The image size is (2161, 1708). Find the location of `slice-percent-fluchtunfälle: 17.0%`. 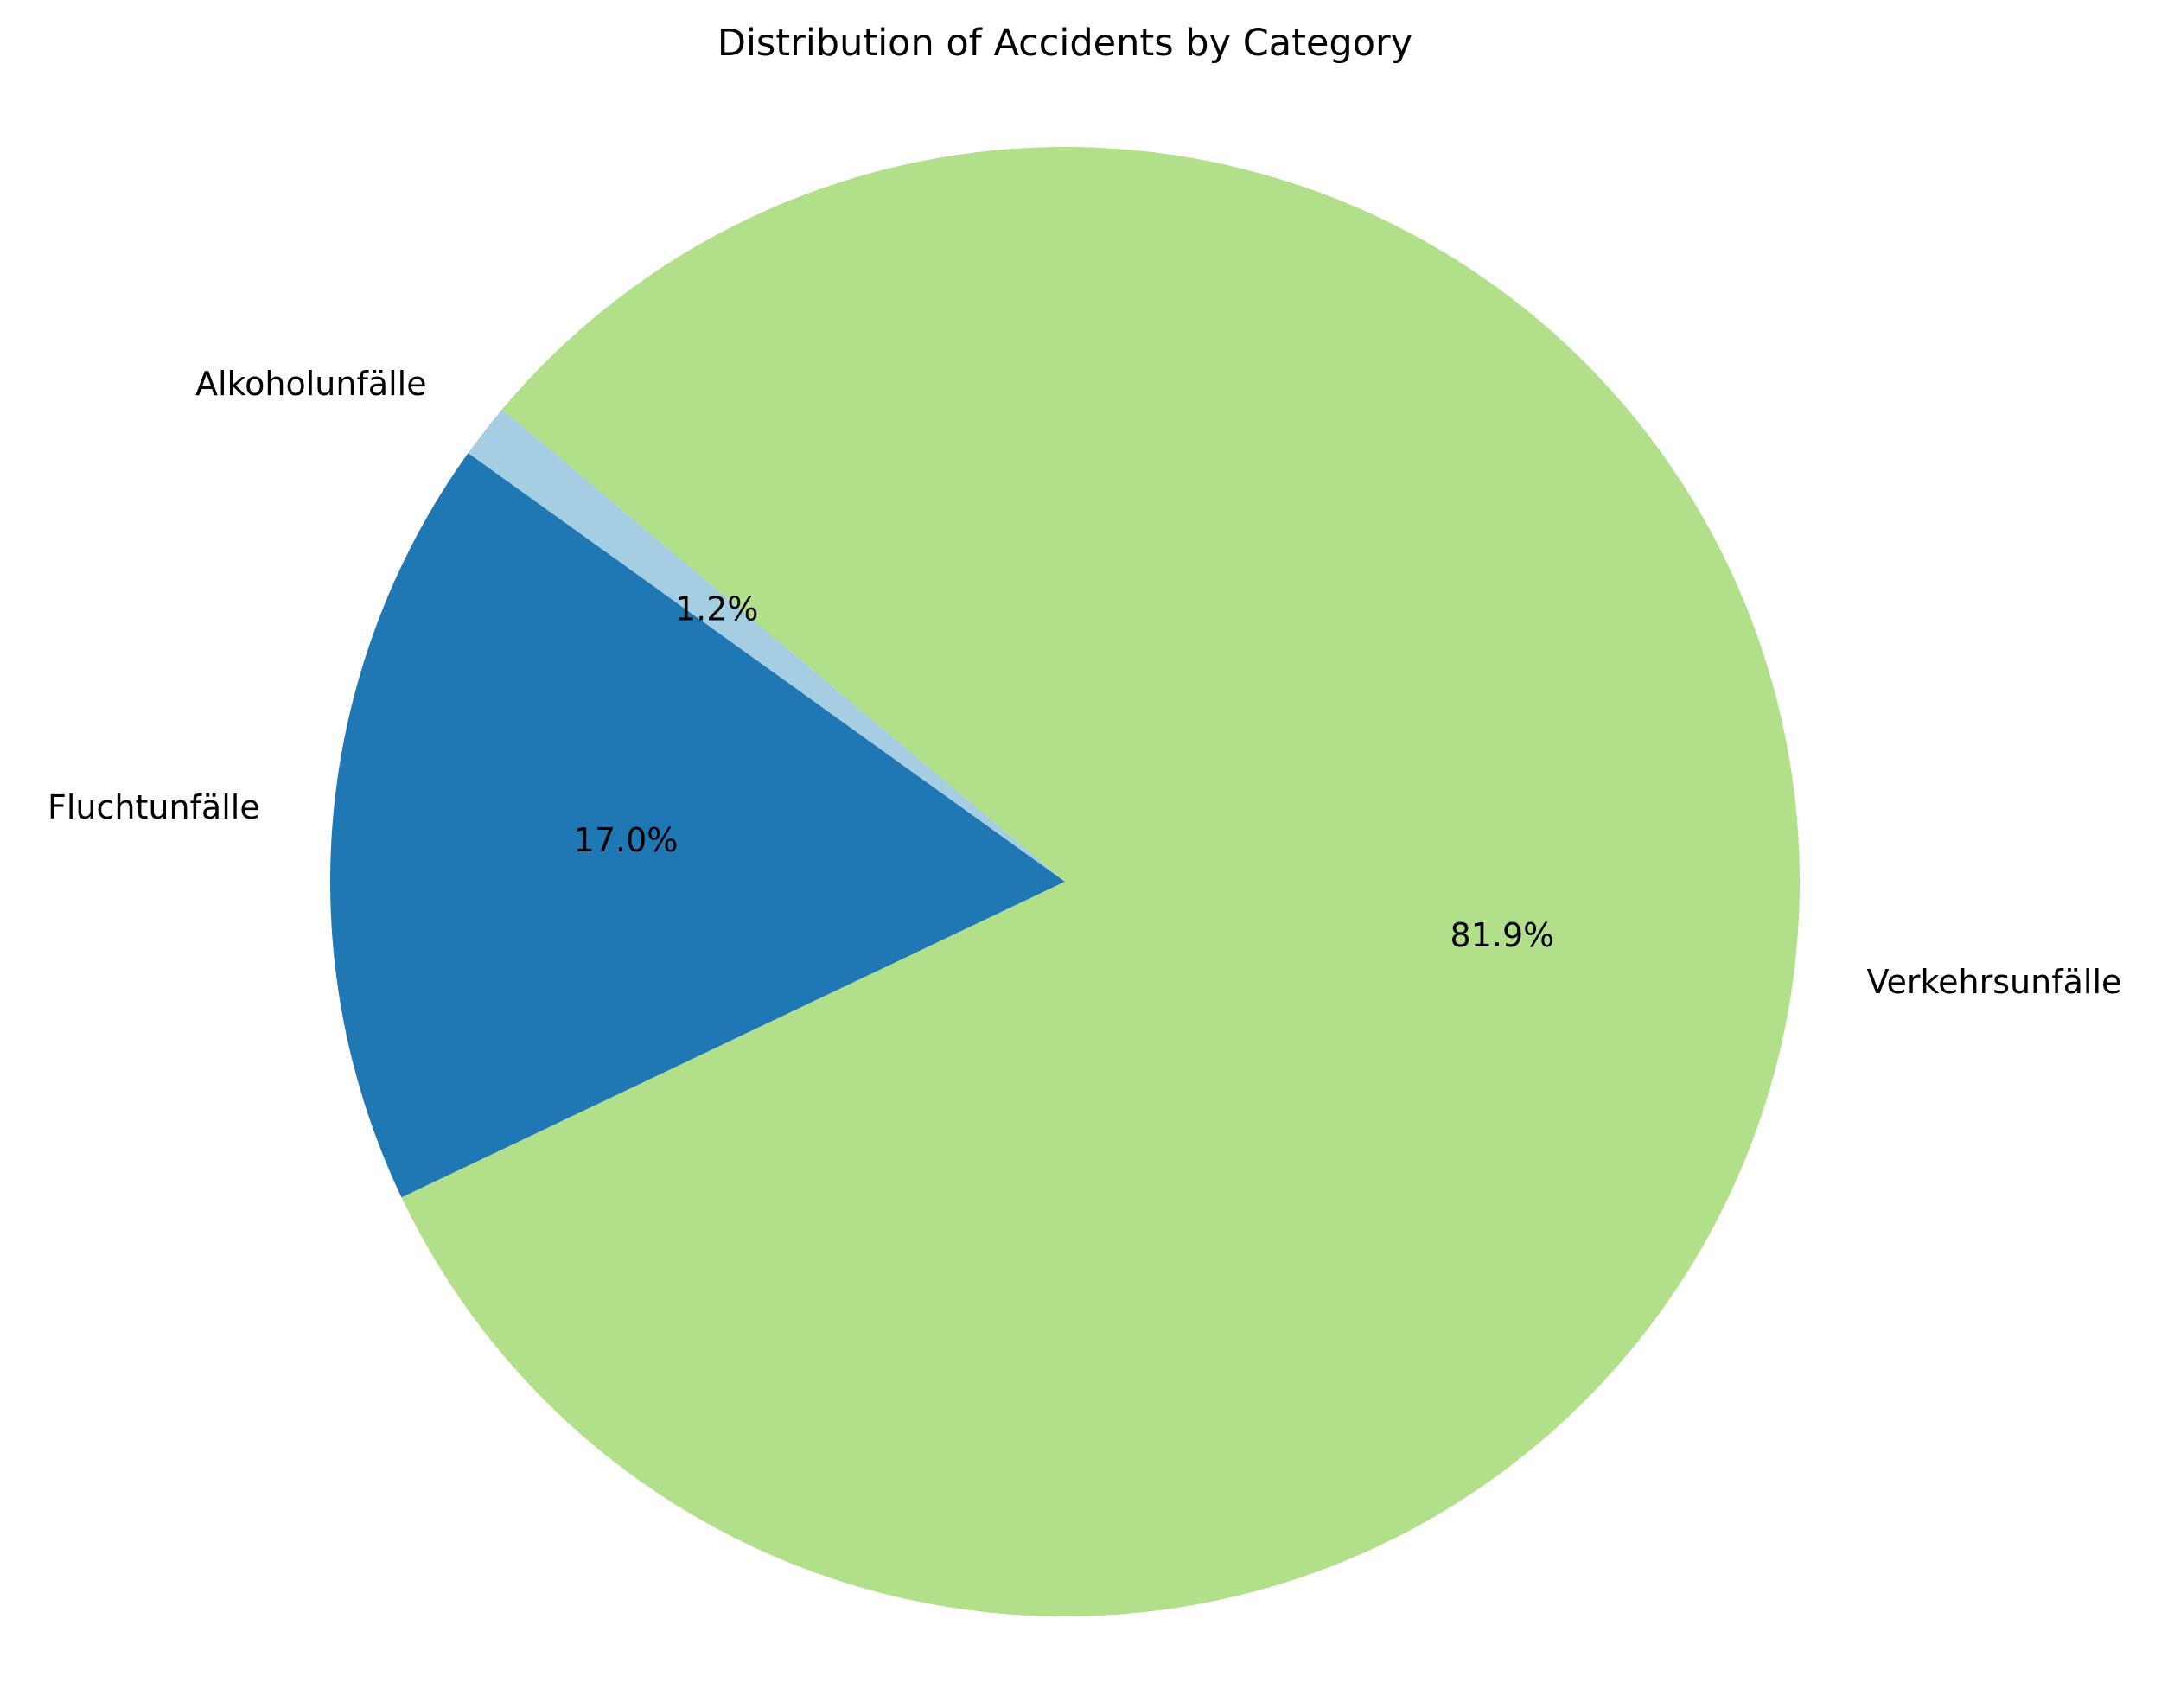

slice-percent-fluchtunfälle: 17.0% is located at coordinates (626, 840).